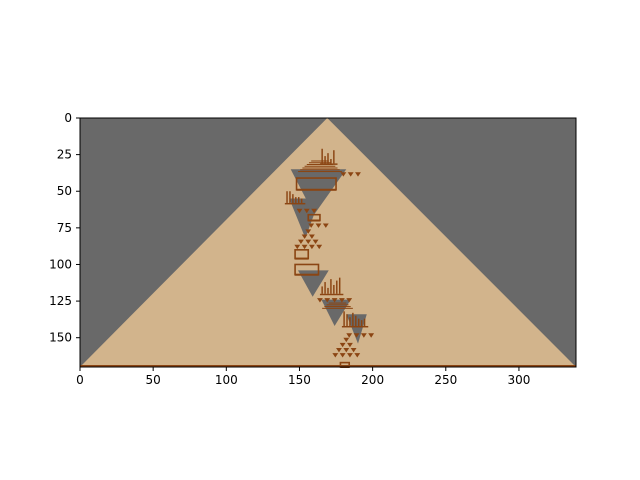 The width and height of the screenshot is (640, 480). Describe the element at coordinates (445, 380) in the screenshot. I see `x-tick-label: 250` at that location.